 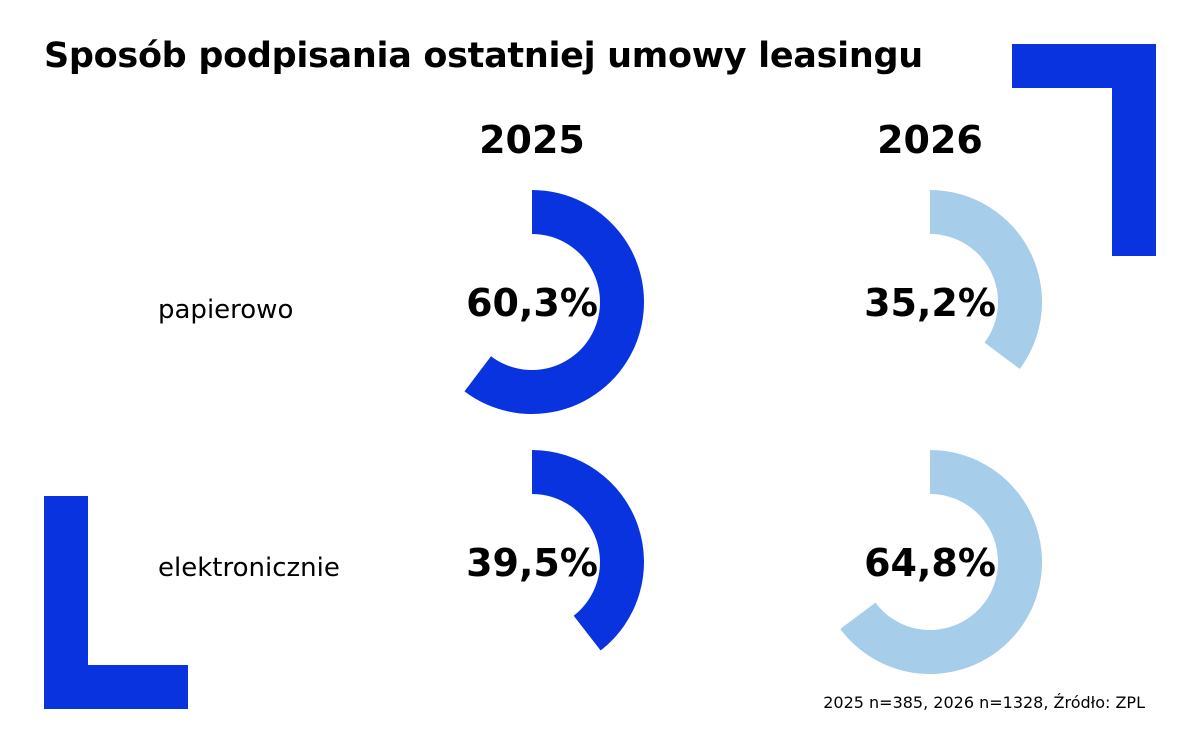 What do you see at coordinates (249, 568) in the screenshot?
I see `row-label-elektronicznie: elektronicznie` at bounding box center [249, 568].